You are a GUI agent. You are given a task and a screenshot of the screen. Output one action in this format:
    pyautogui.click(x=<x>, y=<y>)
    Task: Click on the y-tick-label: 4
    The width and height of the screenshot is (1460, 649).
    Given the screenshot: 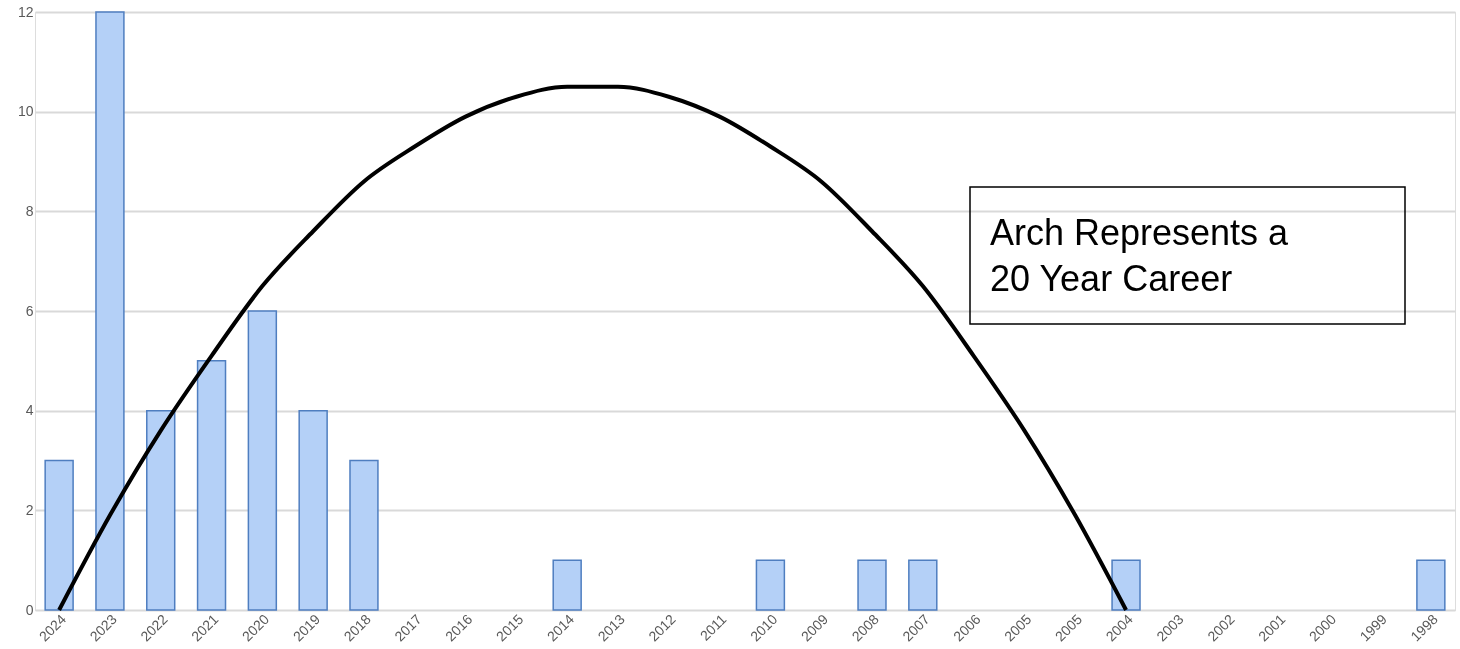 What is the action you would take?
    pyautogui.click(x=29, y=410)
    